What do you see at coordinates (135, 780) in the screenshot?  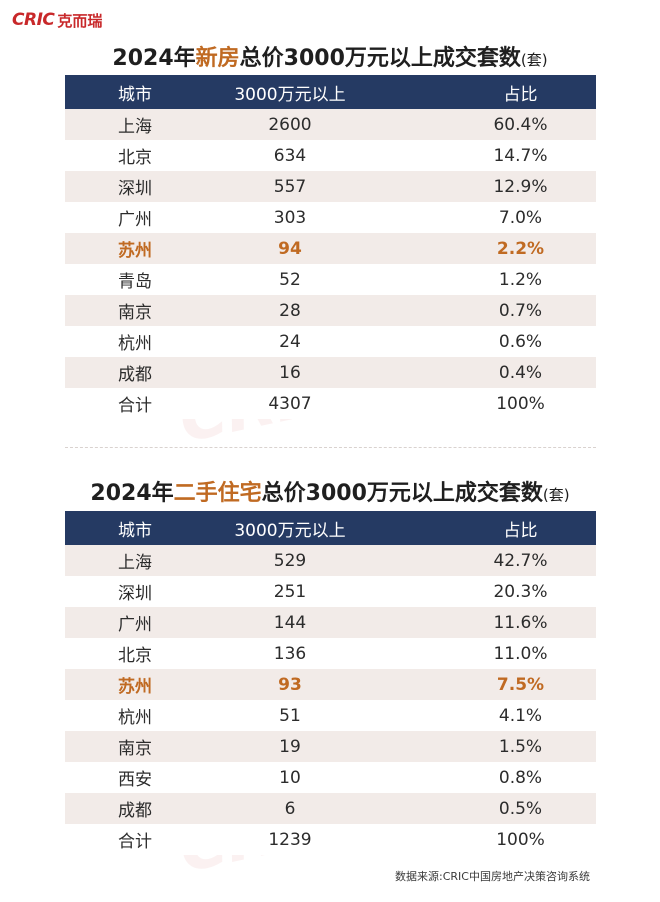 I see `cell-city: 西安` at bounding box center [135, 780].